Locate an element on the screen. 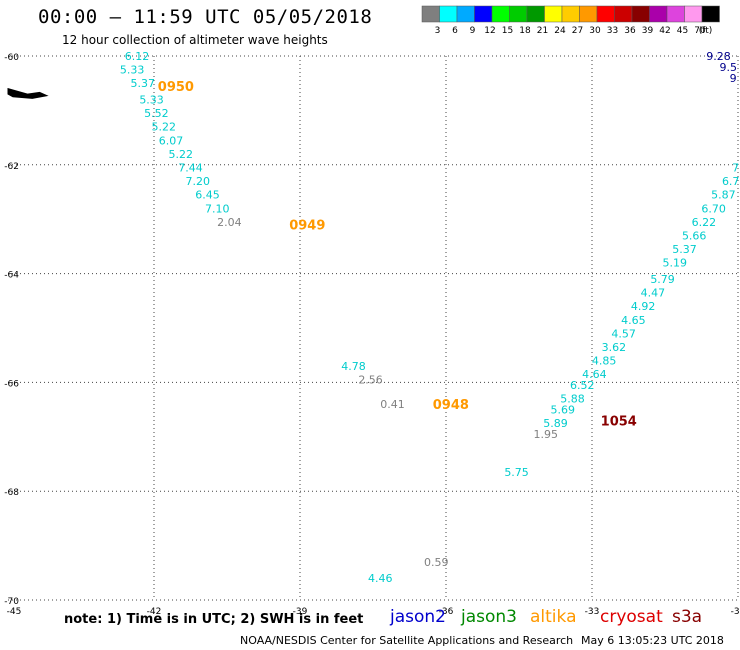  color-scale-label: 42 is located at coordinates (664, 30).